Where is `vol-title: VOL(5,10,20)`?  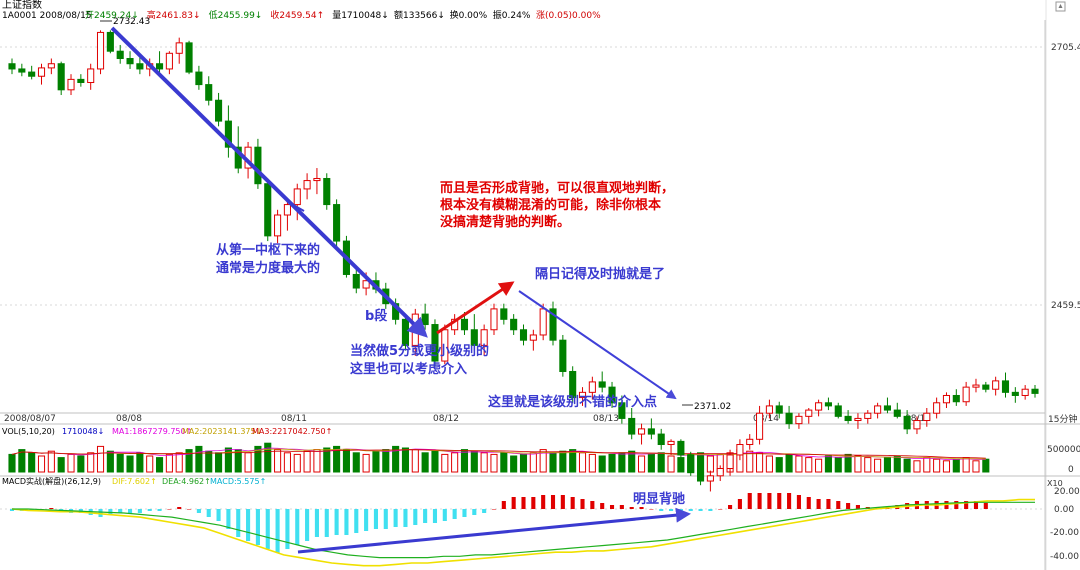
vol-title: VOL(5,10,20) is located at coordinates (28, 431).